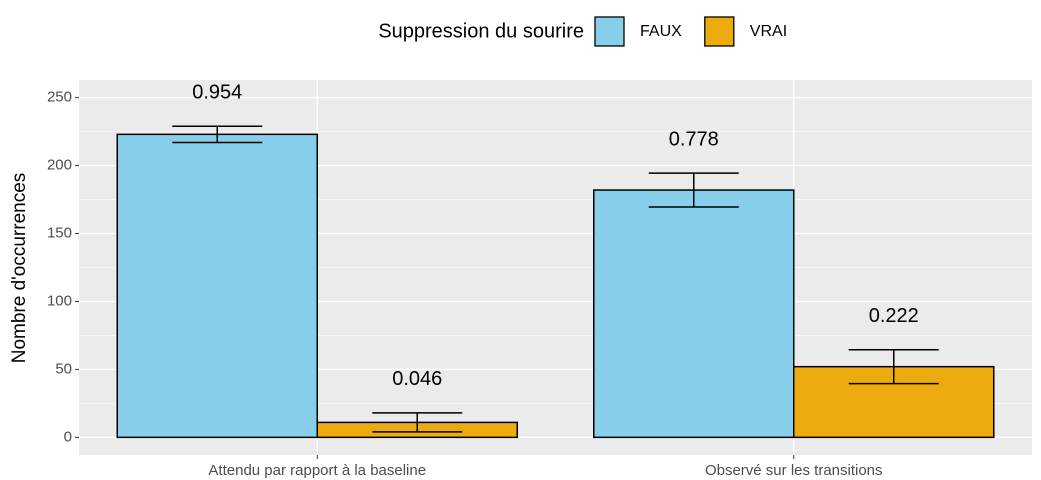 Image resolution: width=1041 pixels, height=480 pixels. Describe the element at coordinates (317, 470) in the screenshot. I see `x-tick-label: Attendu par rapport à la baseline` at that location.